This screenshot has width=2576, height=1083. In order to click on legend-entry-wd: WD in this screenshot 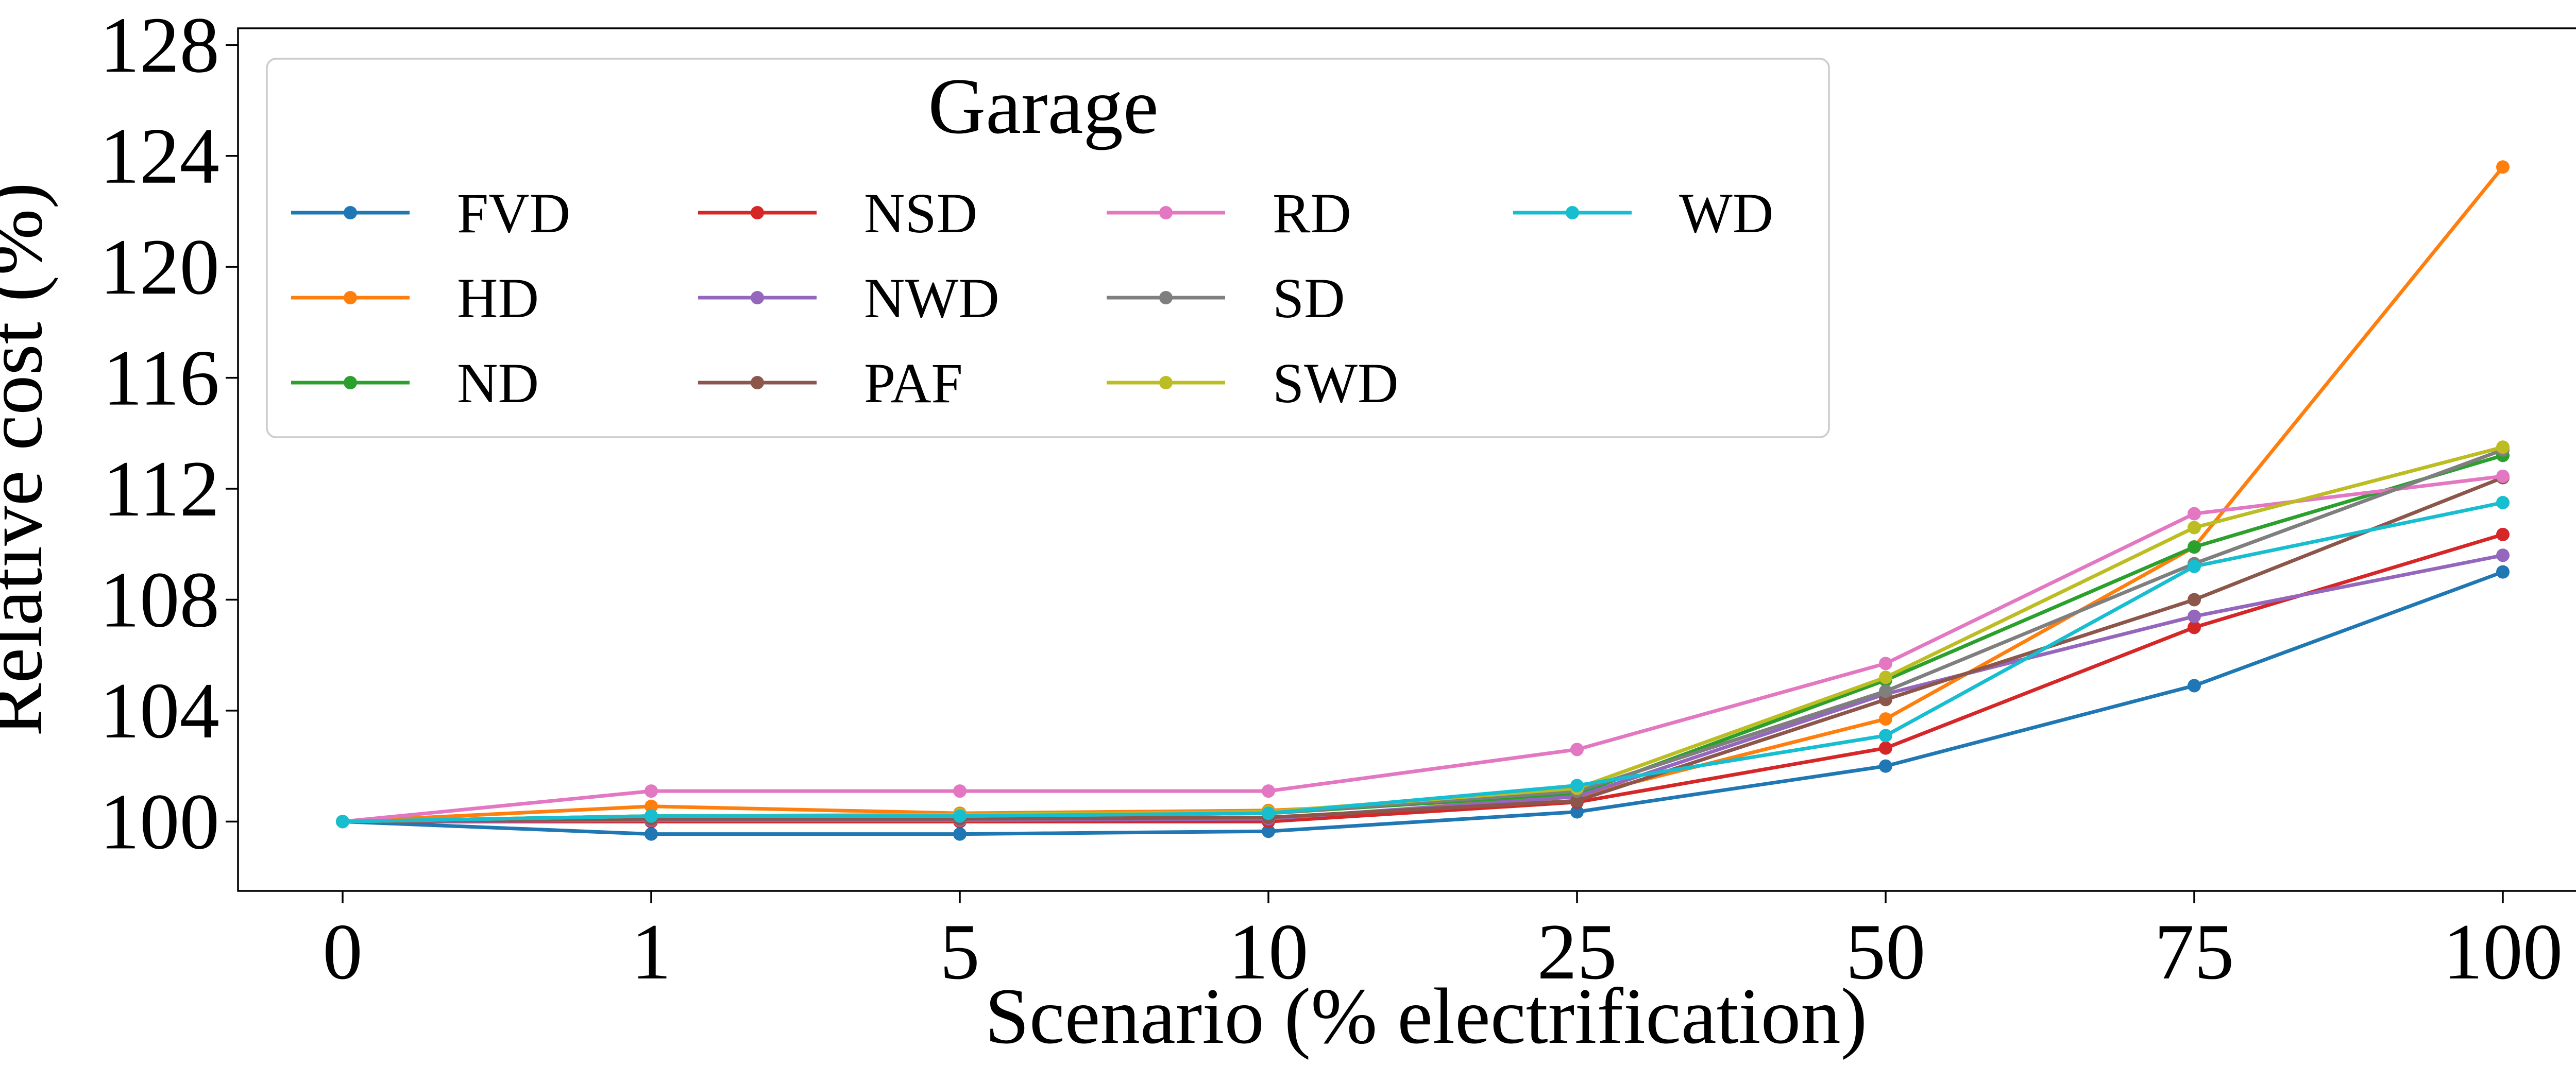, I will do `click(1643, 213)`.